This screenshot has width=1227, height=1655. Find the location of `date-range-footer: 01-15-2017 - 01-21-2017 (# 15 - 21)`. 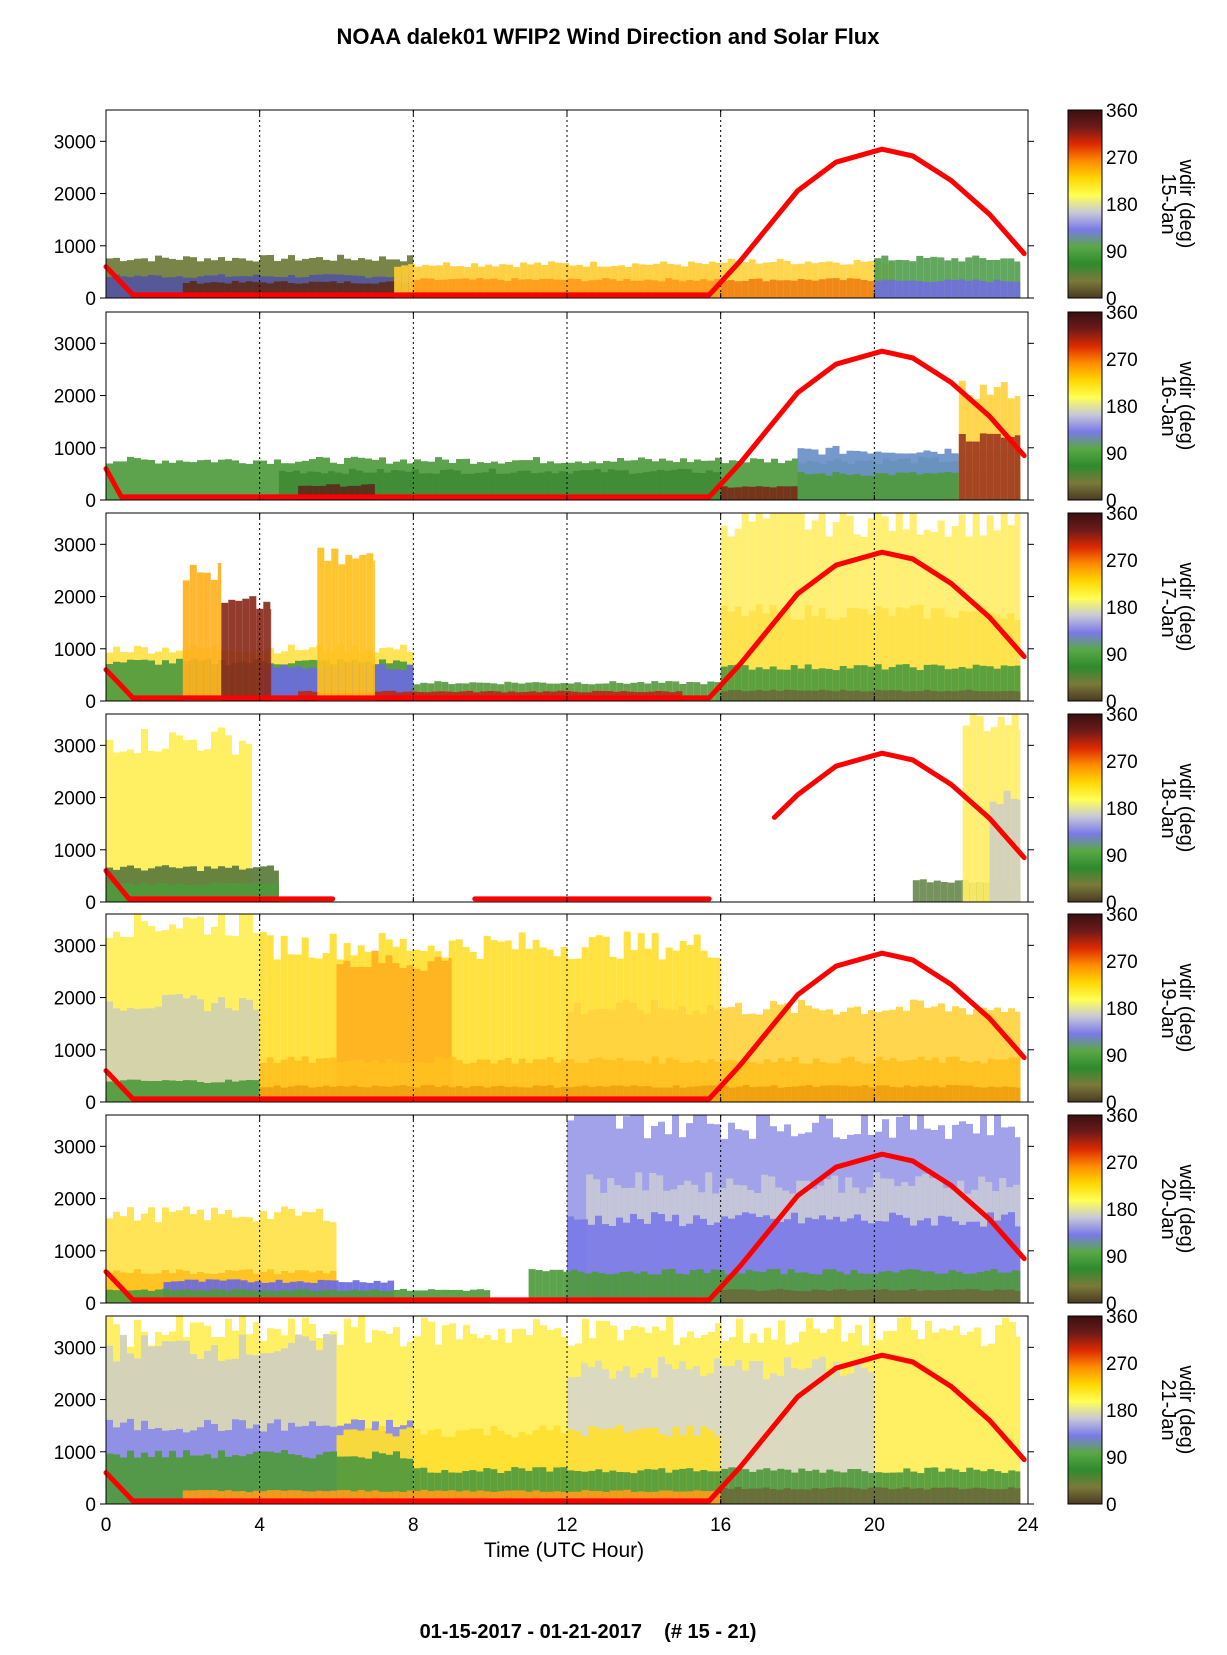

date-range-footer: 01-15-2017 - 01-21-2017 (# 15 - 21) is located at coordinates (588, 1632).